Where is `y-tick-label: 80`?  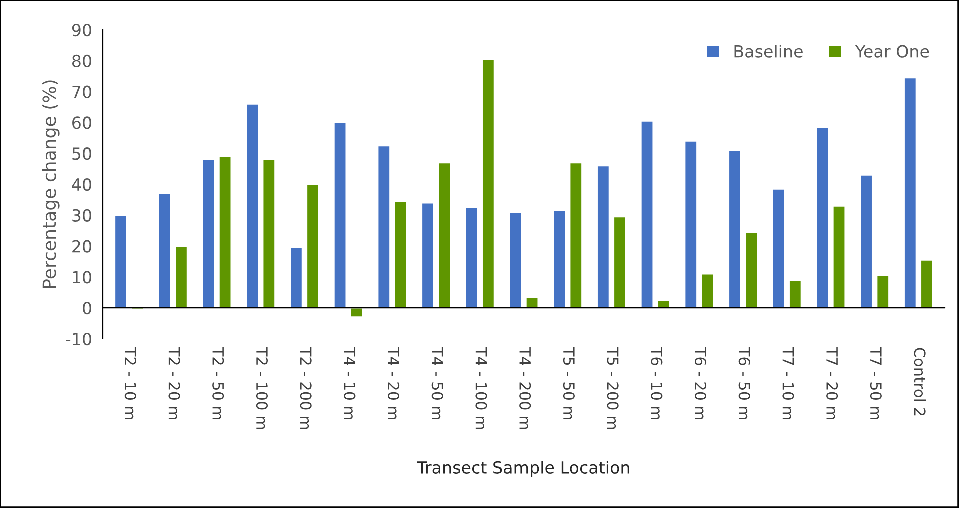
y-tick-label: 80 is located at coordinates (82, 61).